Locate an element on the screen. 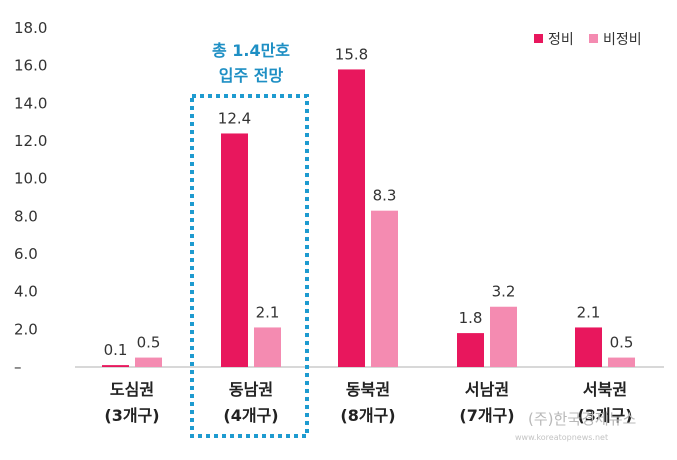 This screenshot has width=677, height=460. bar-비정비-서남권 is located at coordinates (503, 336).